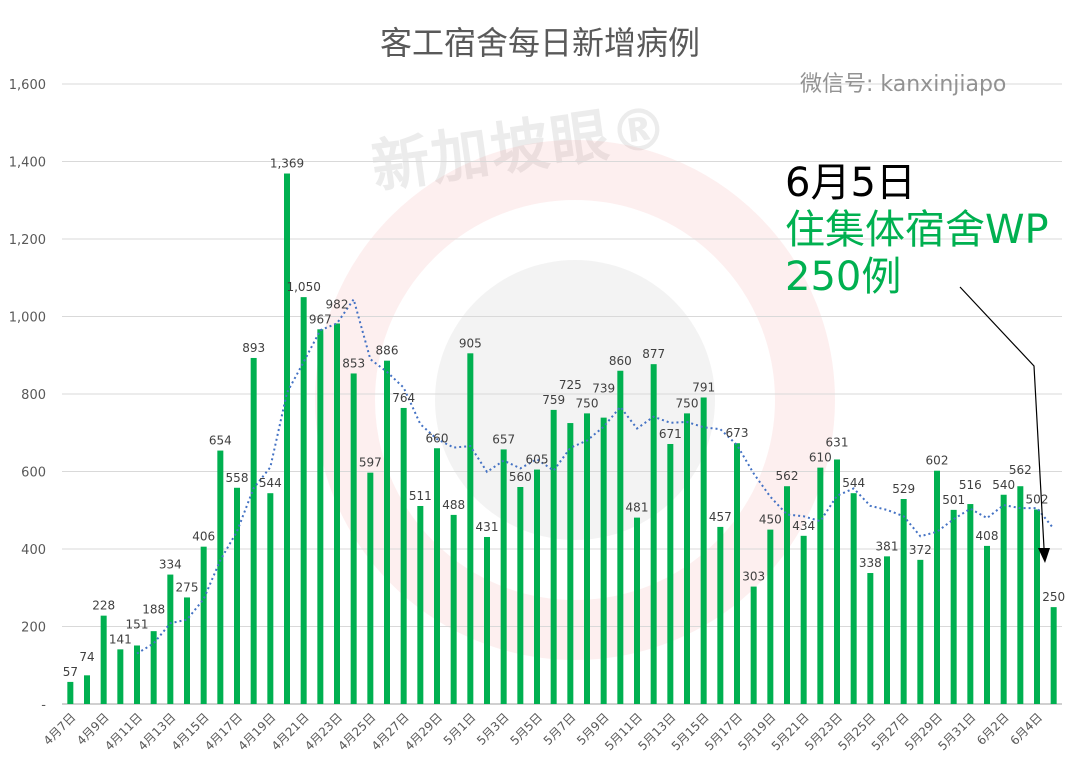 This screenshot has width=1080, height=780. What do you see at coordinates (843, 277) in the screenshot?
I see `annotation-count: 250例` at bounding box center [843, 277].